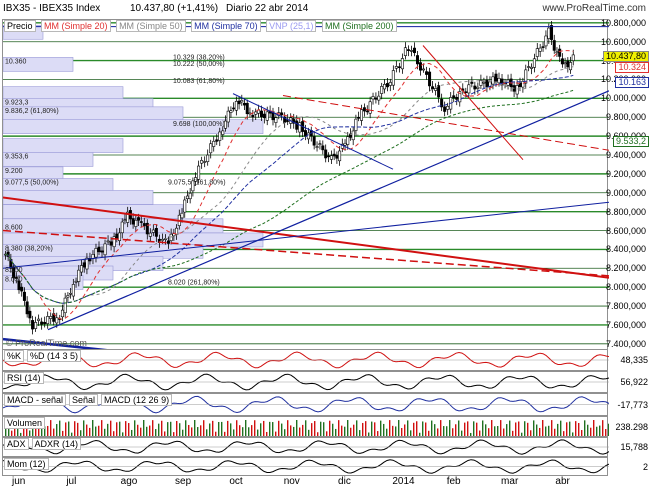  I want to click on indicator-legend-item: %D (14 3 5), so click(54, 356).